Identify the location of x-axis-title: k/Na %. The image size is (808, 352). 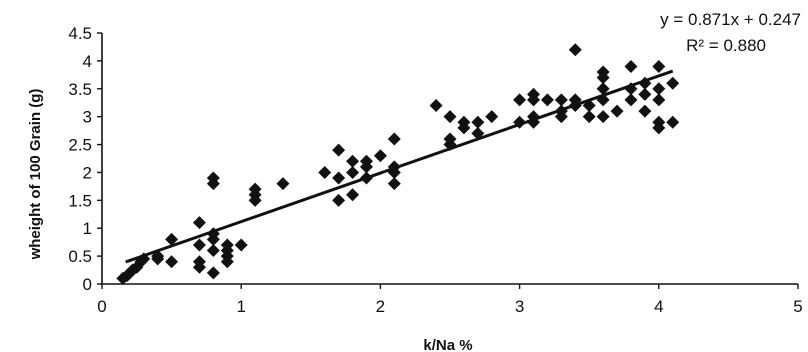
(447, 344).